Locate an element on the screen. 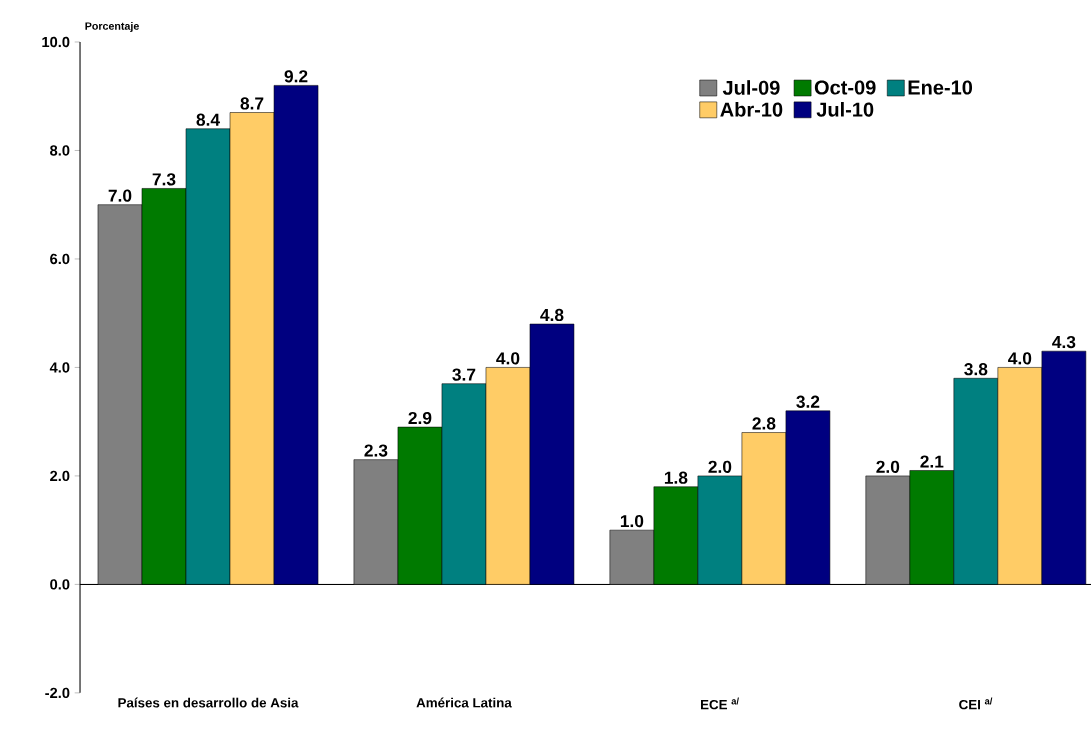 Image resolution: width=1091 pixels, height=730 pixels. y-tick-label: 0.0 is located at coordinates (60, 584).